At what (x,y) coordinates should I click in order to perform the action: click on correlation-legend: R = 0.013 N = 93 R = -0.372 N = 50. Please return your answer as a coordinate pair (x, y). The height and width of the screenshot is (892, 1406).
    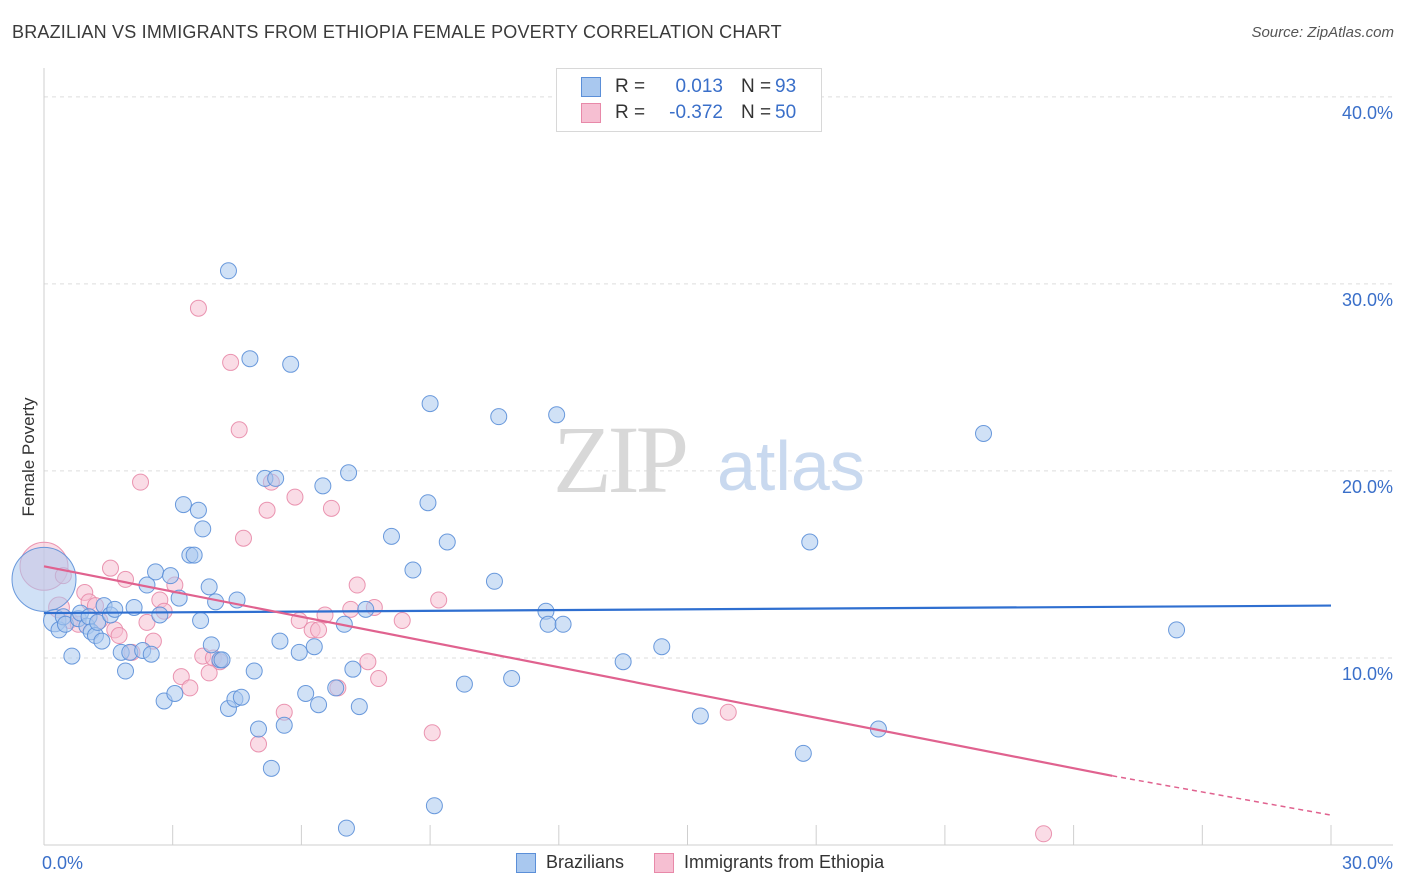
    Looking at the image, I should click on (689, 100).